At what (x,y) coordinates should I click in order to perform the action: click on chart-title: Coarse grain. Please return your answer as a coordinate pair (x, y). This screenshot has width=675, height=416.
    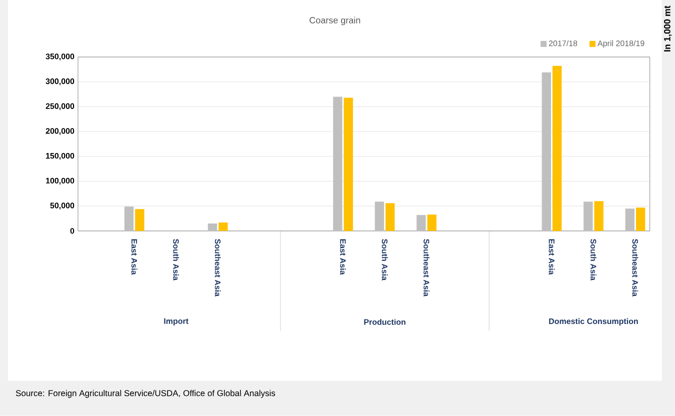
    Looking at the image, I should click on (335, 21).